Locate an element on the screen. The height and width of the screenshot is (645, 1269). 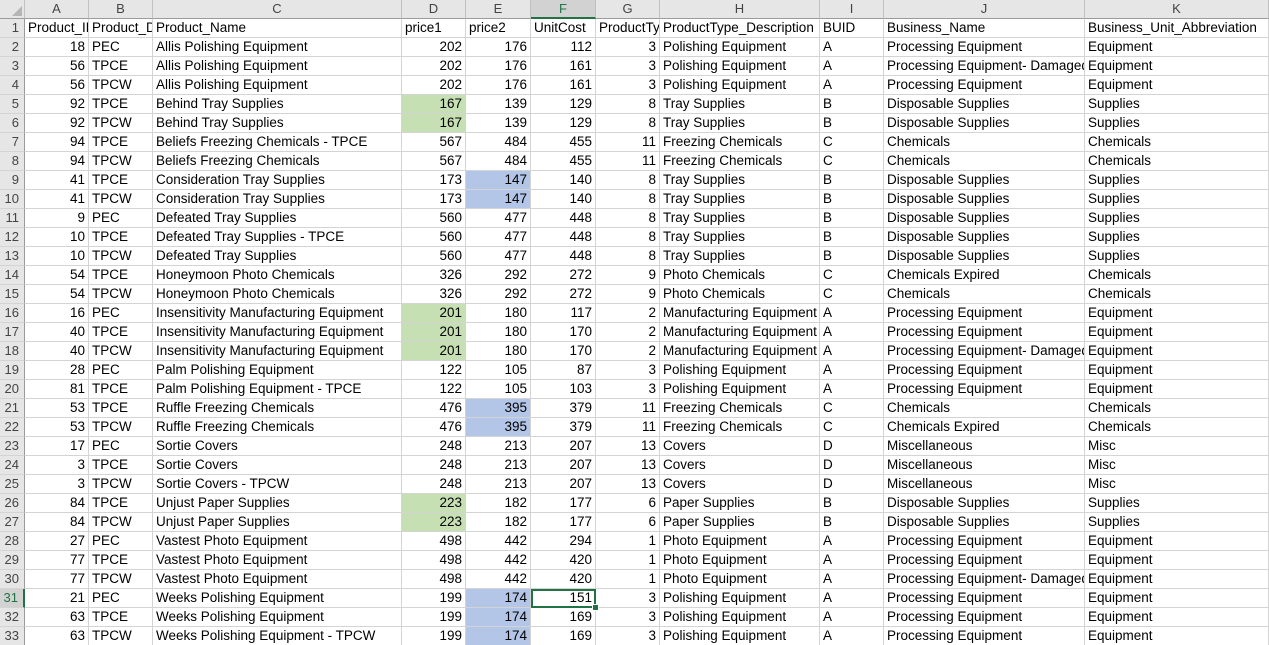
table-cell: 129 is located at coordinates (563, 104).